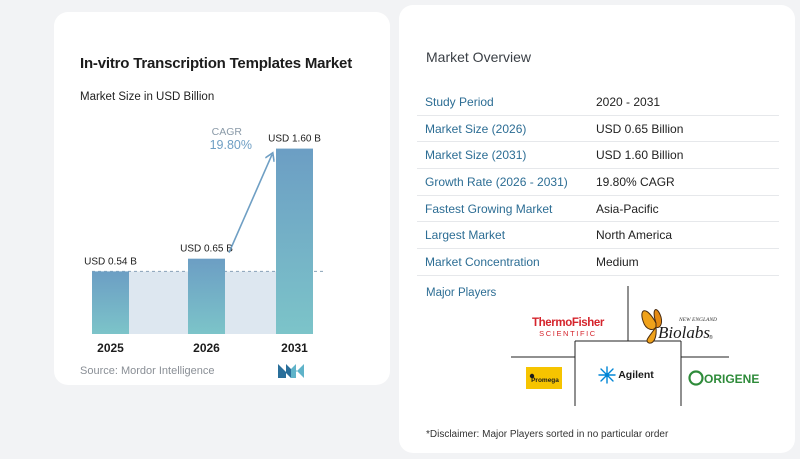 Image resolution: width=800 pixels, height=459 pixels. I want to click on stat-row: Market Concentration Medium, so click(598, 262).